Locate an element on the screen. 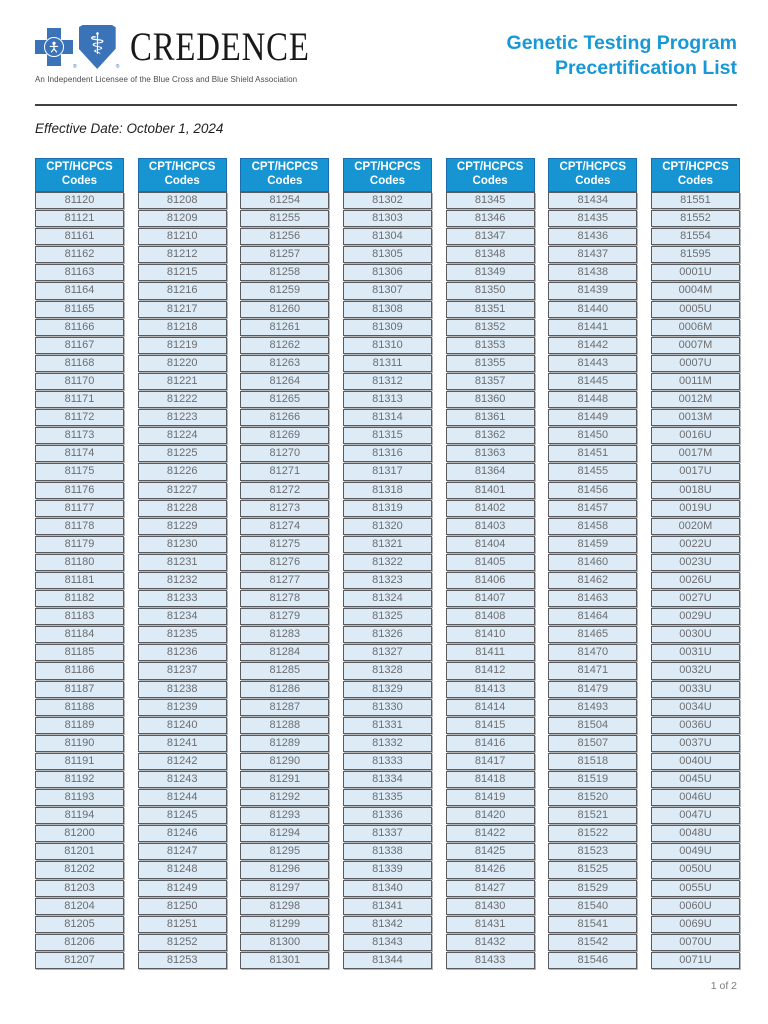 This screenshot has height=1024, width=768. code-cell: 81437 is located at coordinates (593, 255).